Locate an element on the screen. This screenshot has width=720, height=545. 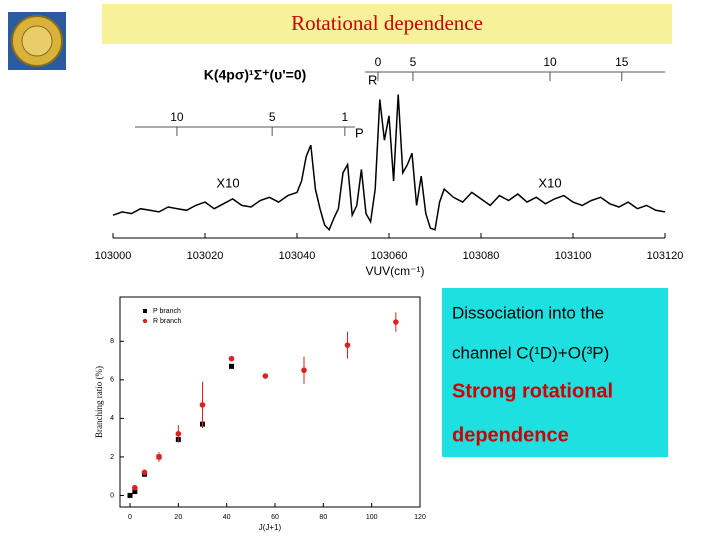
y-tick-label: 0 is located at coordinates (112, 495).